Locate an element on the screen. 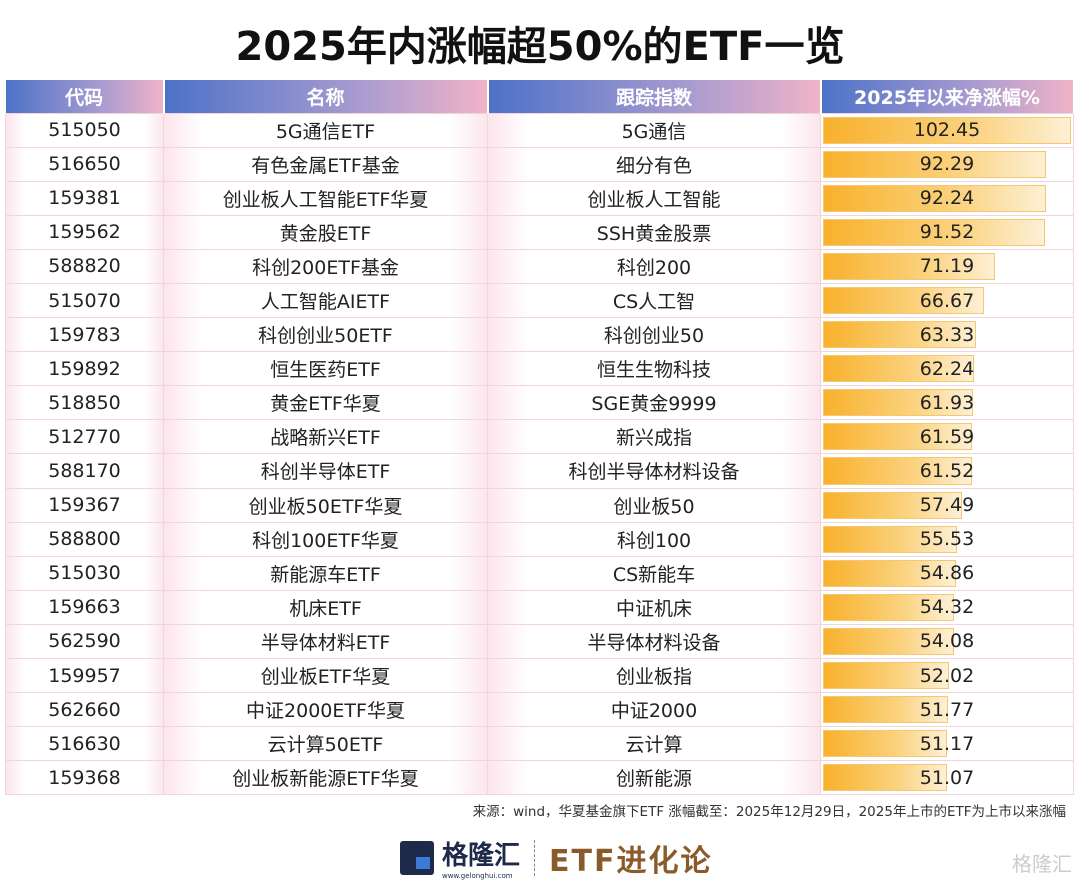  cell-return: 71.19 is located at coordinates (947, 266).